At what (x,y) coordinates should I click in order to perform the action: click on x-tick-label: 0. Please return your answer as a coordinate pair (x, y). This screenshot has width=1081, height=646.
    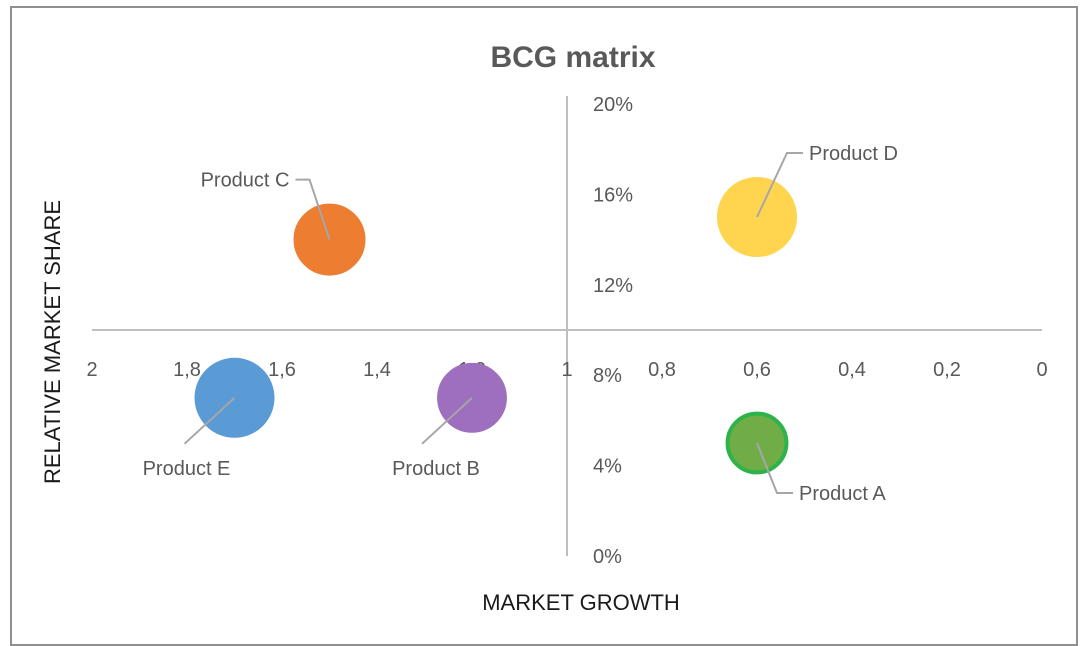
    Looking at the image, I should click on (1041, 370).